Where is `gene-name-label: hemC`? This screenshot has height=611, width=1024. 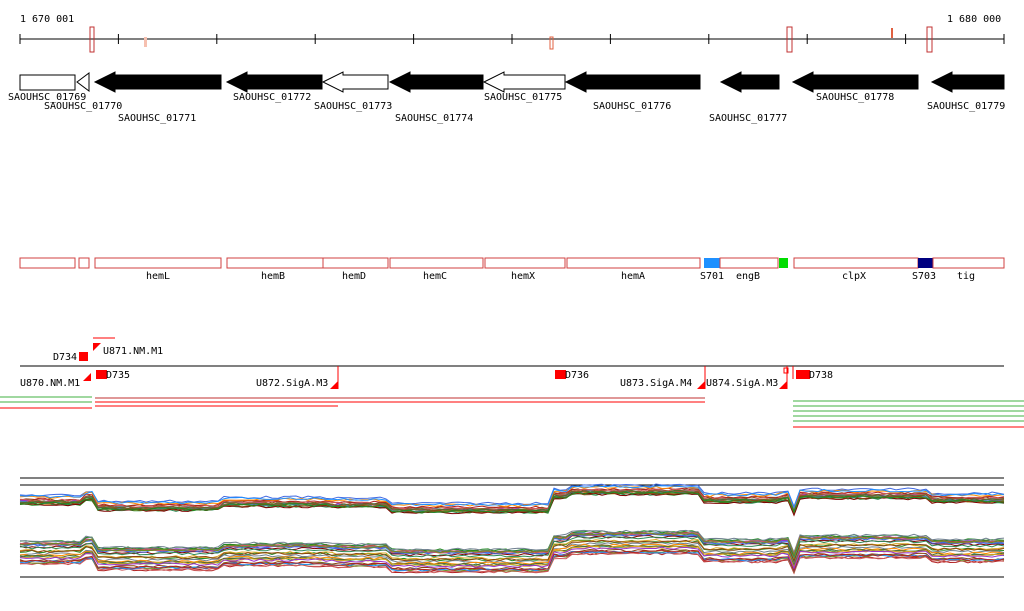 gene-name-label: hemC is located at coordinates (435, 276).